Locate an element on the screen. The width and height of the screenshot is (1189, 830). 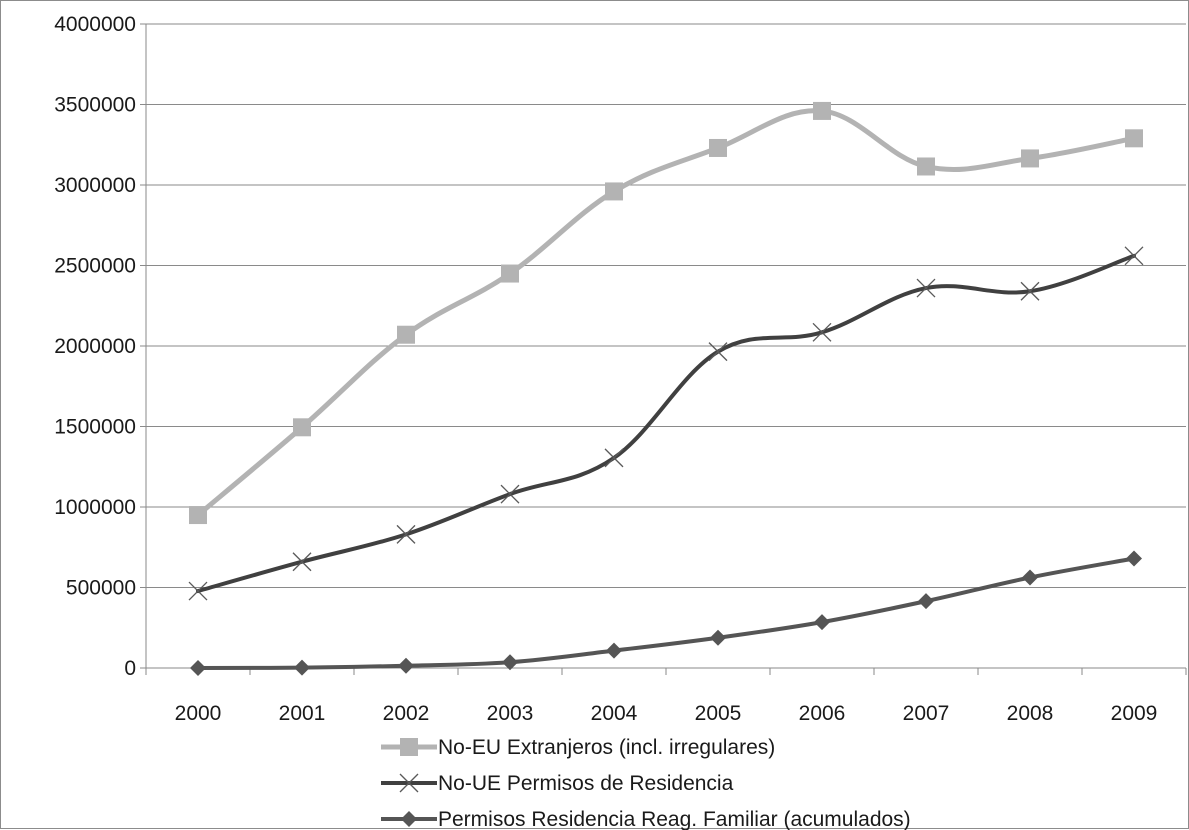
legend-label: No-EU Extranjeros (incl. irregulares) is located at coordinates (606, 747).